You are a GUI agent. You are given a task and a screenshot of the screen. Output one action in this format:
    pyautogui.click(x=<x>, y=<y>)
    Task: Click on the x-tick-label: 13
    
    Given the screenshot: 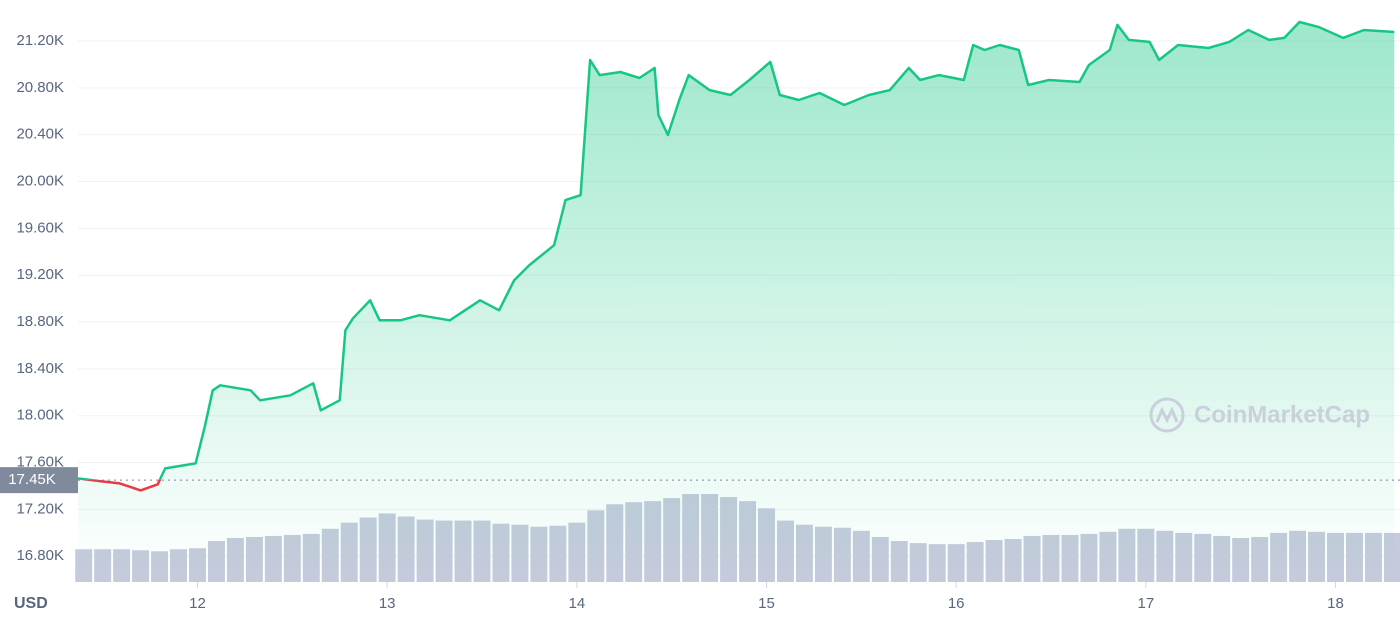 What is the action you would take?
    pyautogui.click(x=387, y=603)
    